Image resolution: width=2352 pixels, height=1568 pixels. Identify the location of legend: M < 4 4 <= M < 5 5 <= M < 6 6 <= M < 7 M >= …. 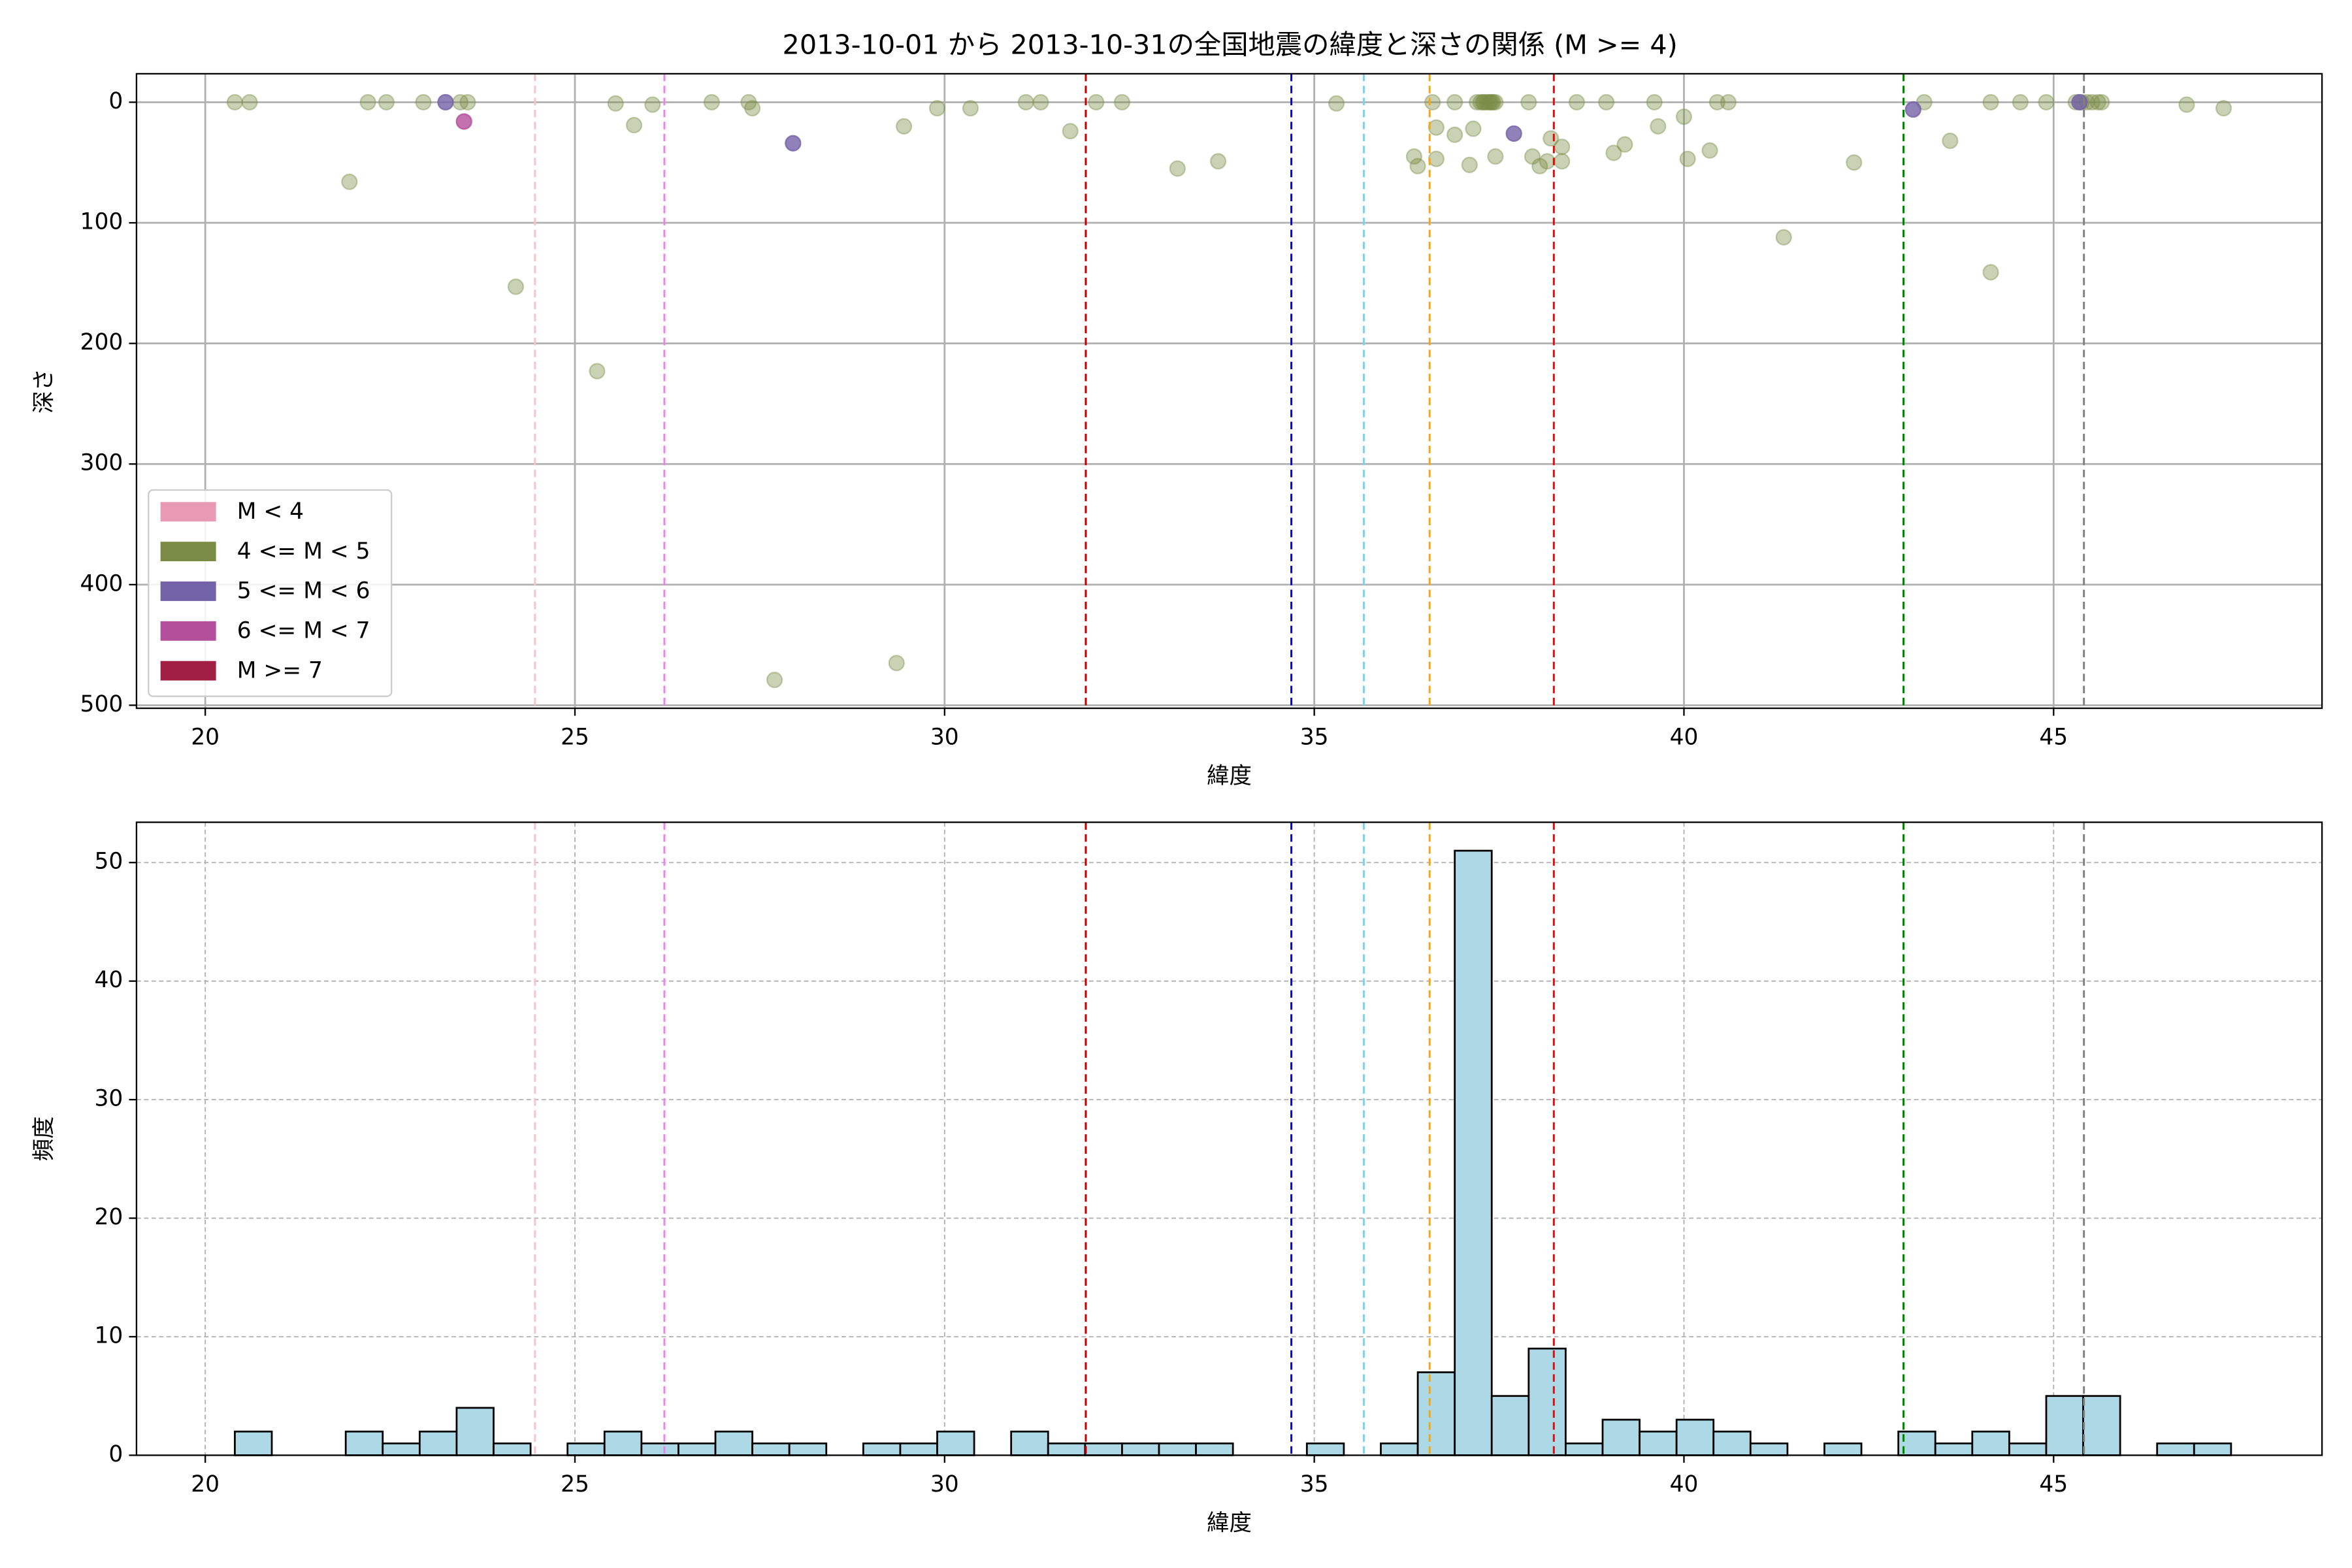
(270, 593).